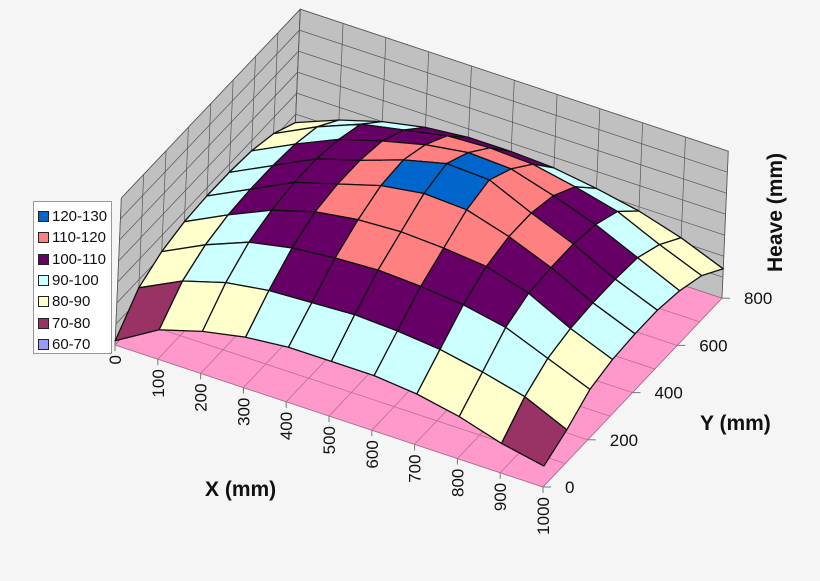  I want to click on x-tick-label: 200, so click(201, 397).